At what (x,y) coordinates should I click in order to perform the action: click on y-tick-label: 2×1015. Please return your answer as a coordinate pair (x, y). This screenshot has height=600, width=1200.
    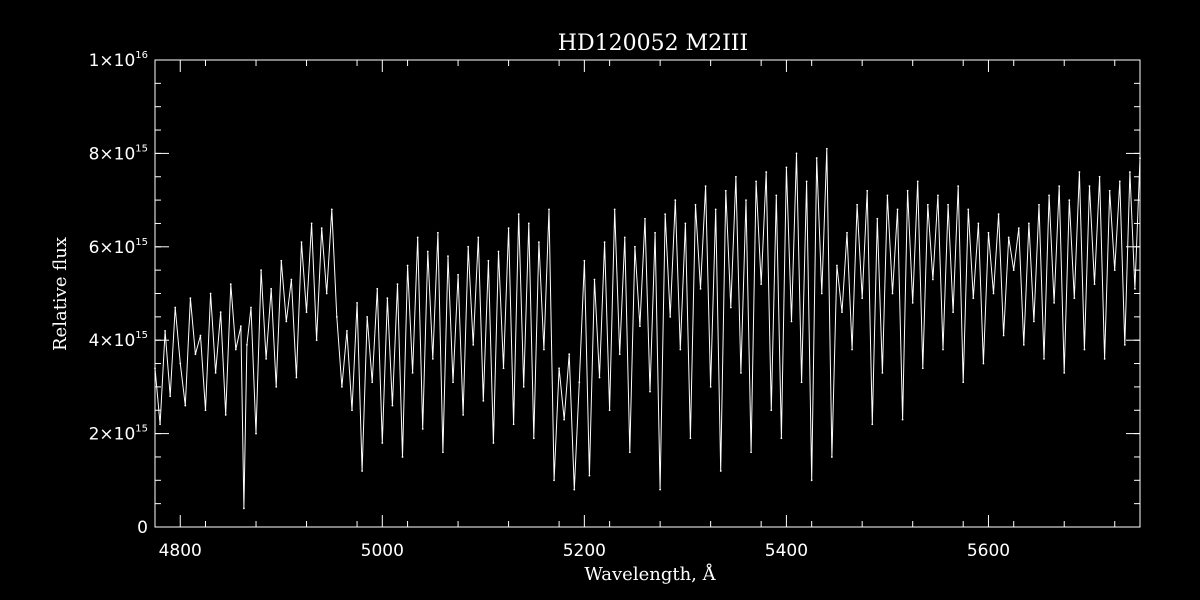
    Looking at the image, I should click on (118, 434).